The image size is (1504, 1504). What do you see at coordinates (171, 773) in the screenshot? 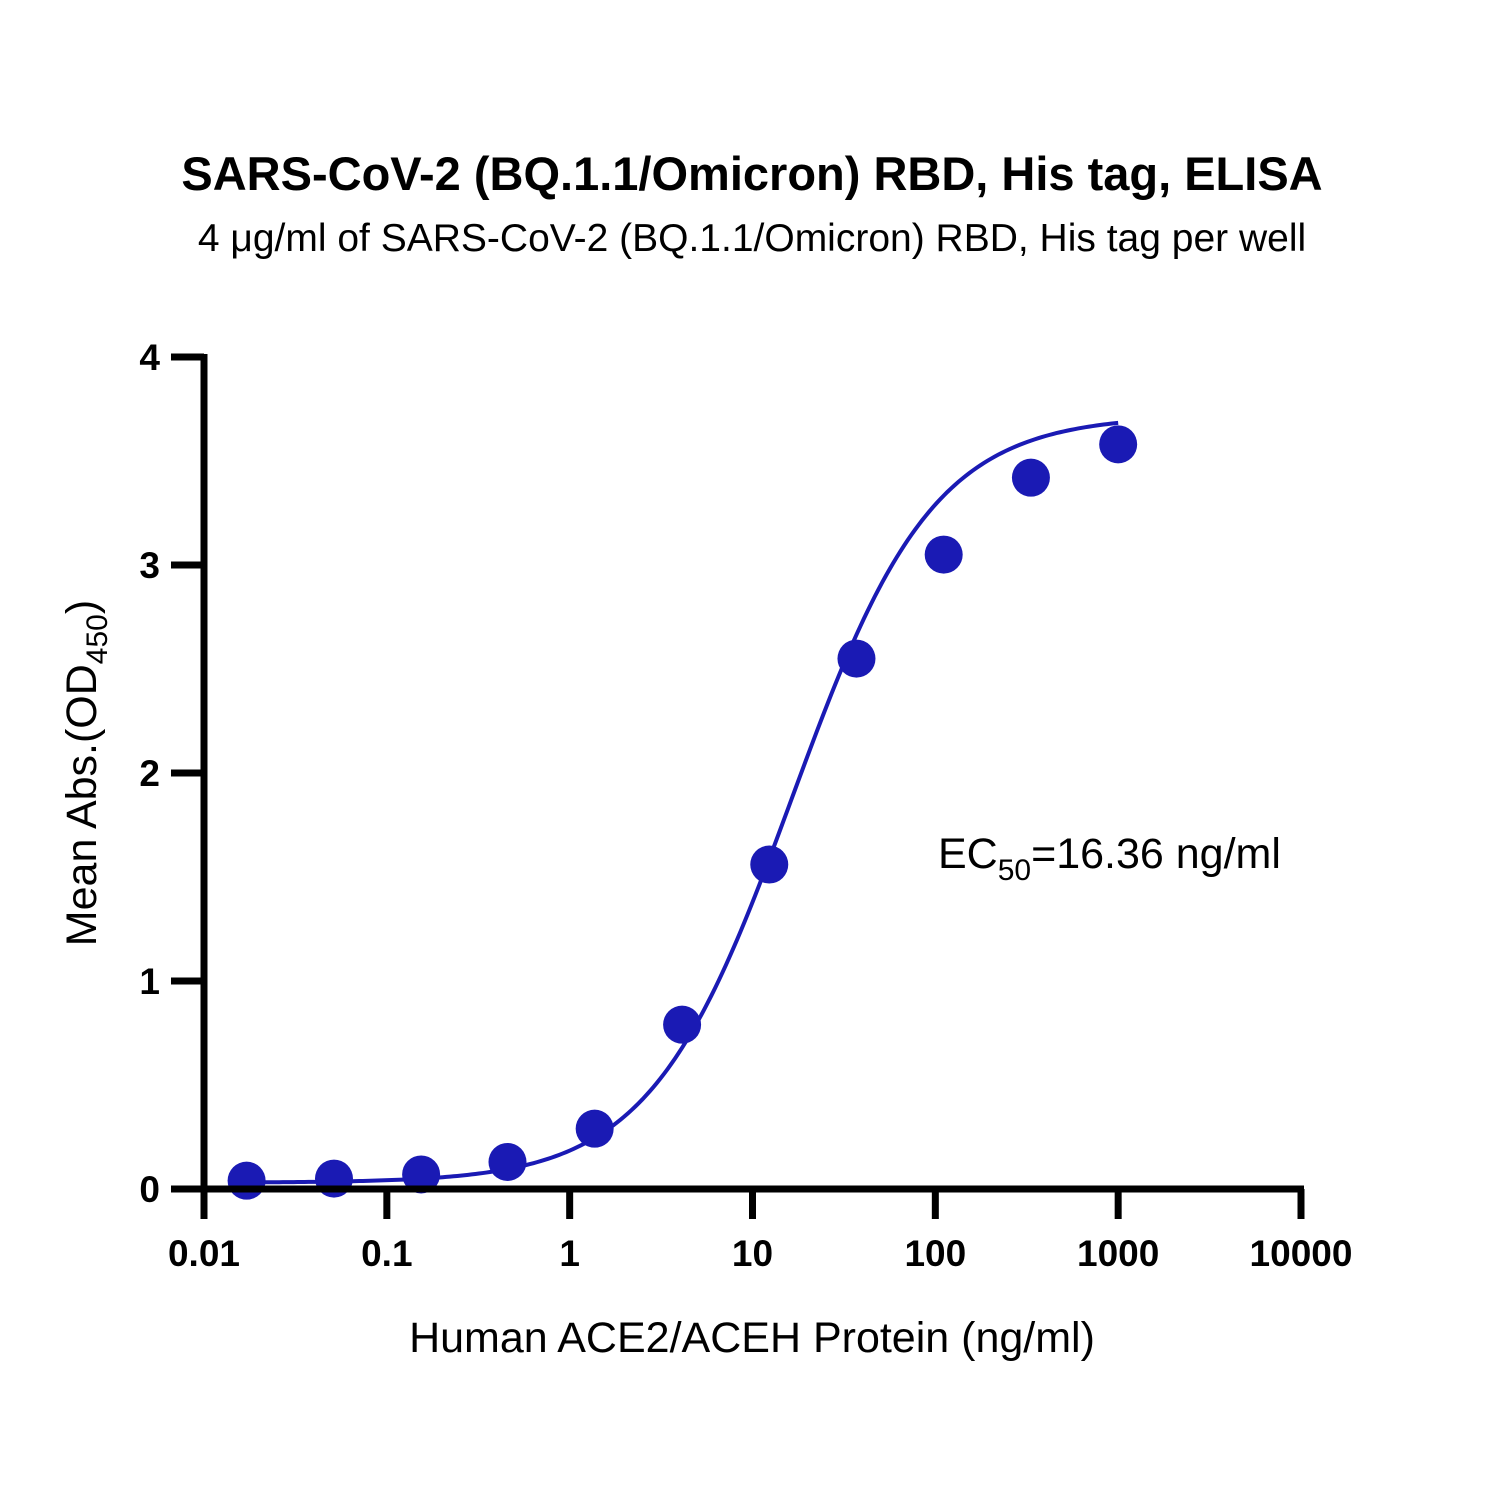
I see `y-ticks: 0 1 2 3 4` at bounding box center [171, 773].